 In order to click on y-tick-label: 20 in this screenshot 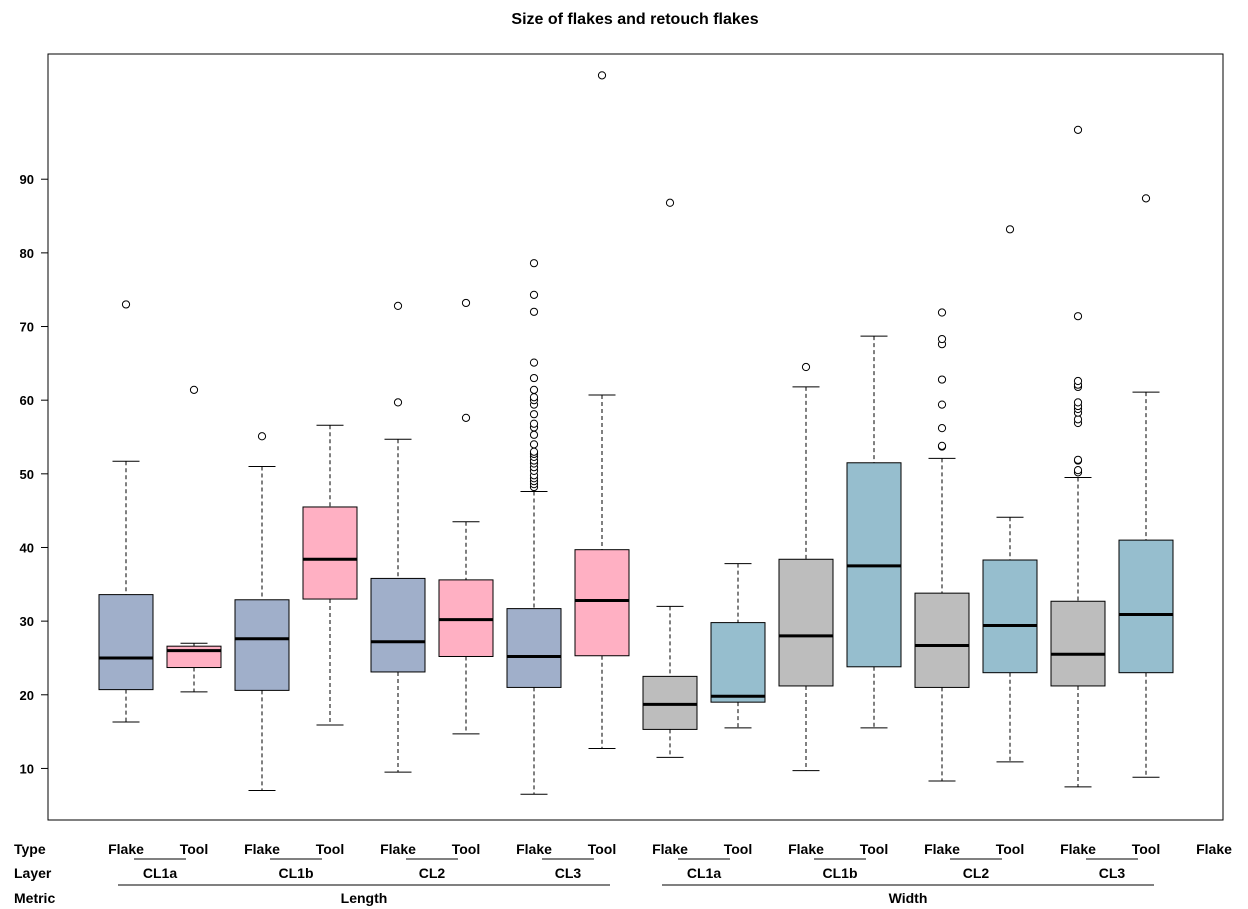, I will do `click(27, 695)`.